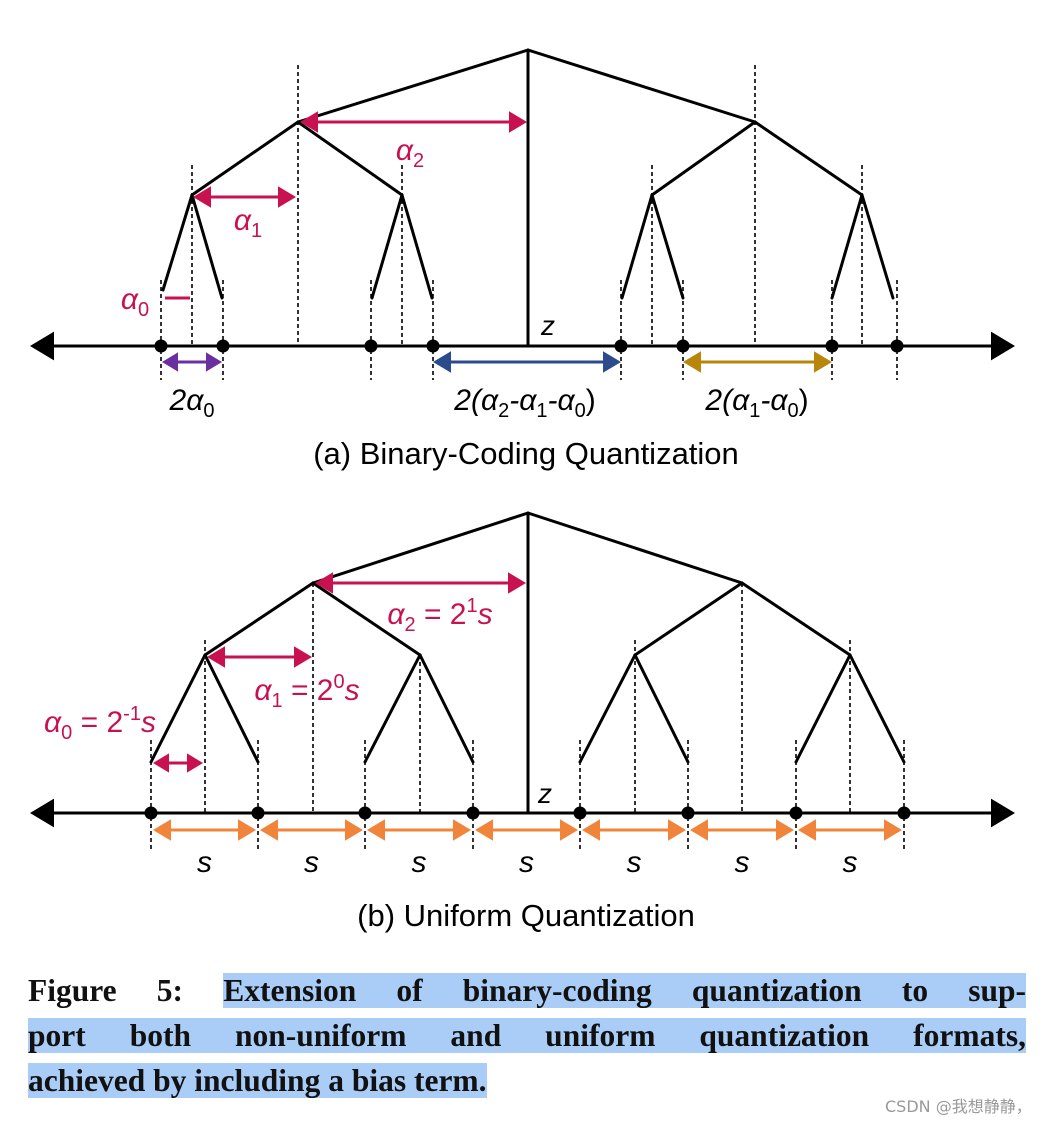 The image size is (1064, 1122). Describe the element at coordinates (774, 400) in the screenshot. I see `label-part: -α` at that location.